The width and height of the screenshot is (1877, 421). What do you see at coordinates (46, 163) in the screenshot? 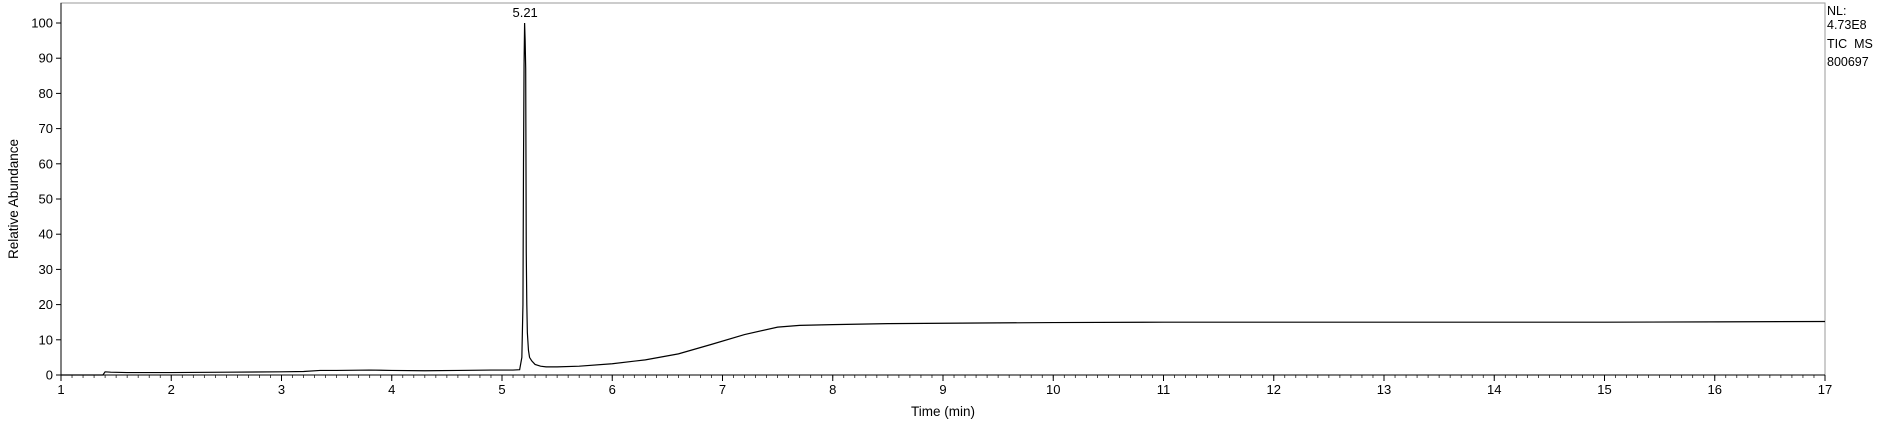
I see `y-tick-label: 60` at bounding box center [46, 163].